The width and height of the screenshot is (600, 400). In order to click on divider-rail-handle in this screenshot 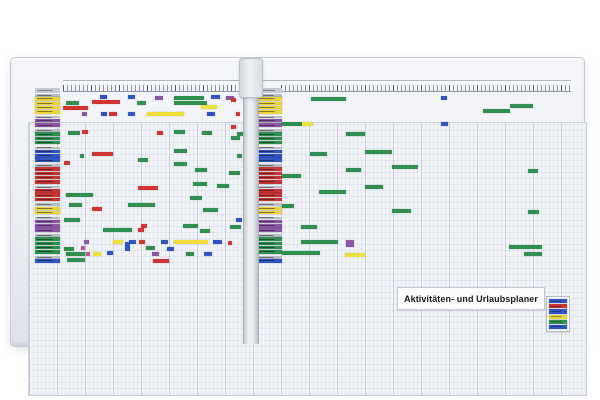, I will do `click(251, 78)`.